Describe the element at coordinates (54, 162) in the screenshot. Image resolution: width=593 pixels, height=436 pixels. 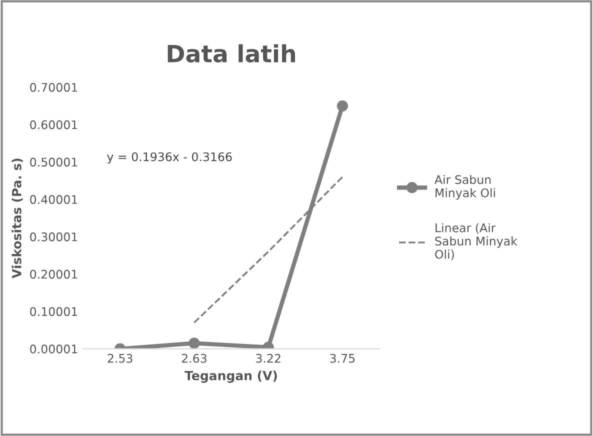
I see `y-tick-label: 0.50001` at that location.